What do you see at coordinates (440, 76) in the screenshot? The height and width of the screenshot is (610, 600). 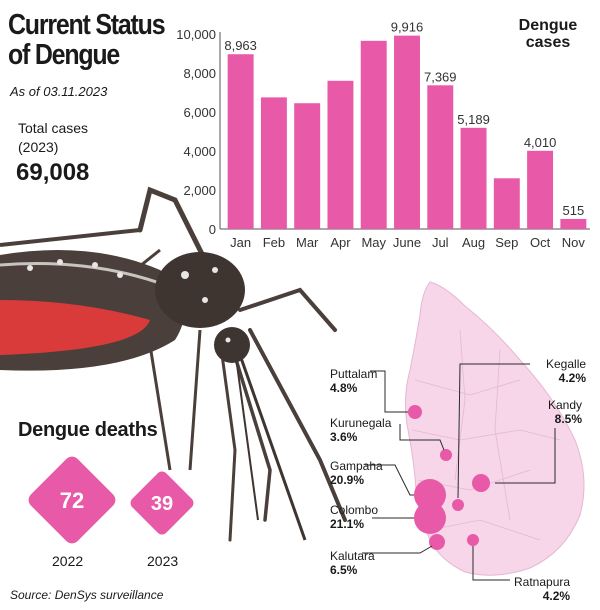 I see `data-label: 7,369` at bounding box center [440, 76].